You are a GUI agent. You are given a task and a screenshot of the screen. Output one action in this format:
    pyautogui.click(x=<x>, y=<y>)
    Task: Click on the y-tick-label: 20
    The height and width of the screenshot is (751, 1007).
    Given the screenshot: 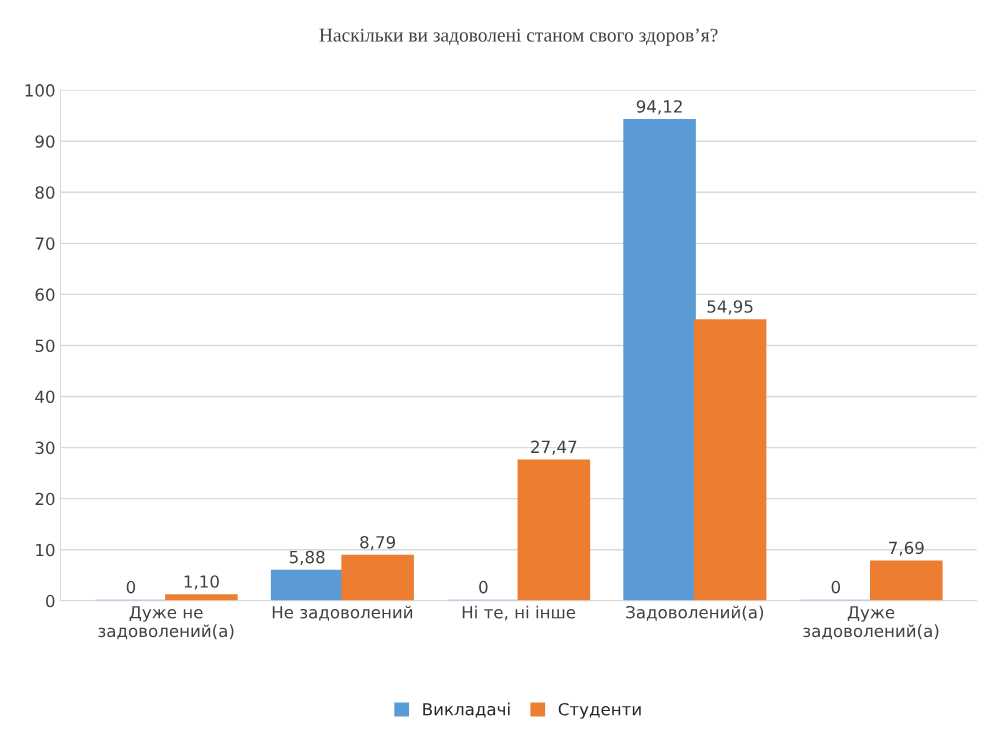 What is the action you would take?
    pyautogui.click(x=45, y=499)
    